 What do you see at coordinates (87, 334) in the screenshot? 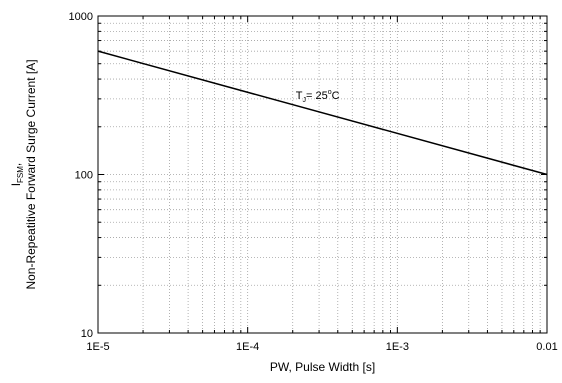
I see `y-tick-label: 10` at bounding box center [87, 334].